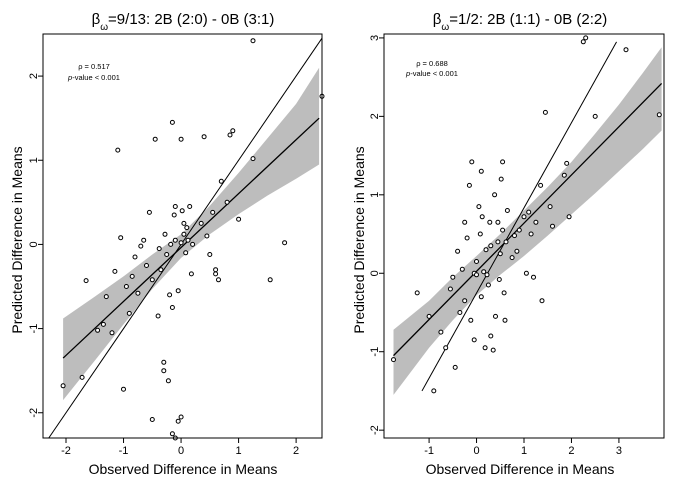 This screenshot has height=489, width=699. Describe the element at coordinates (375, 430) in the screenshot. I see `y-tick-label: -2` at that location.